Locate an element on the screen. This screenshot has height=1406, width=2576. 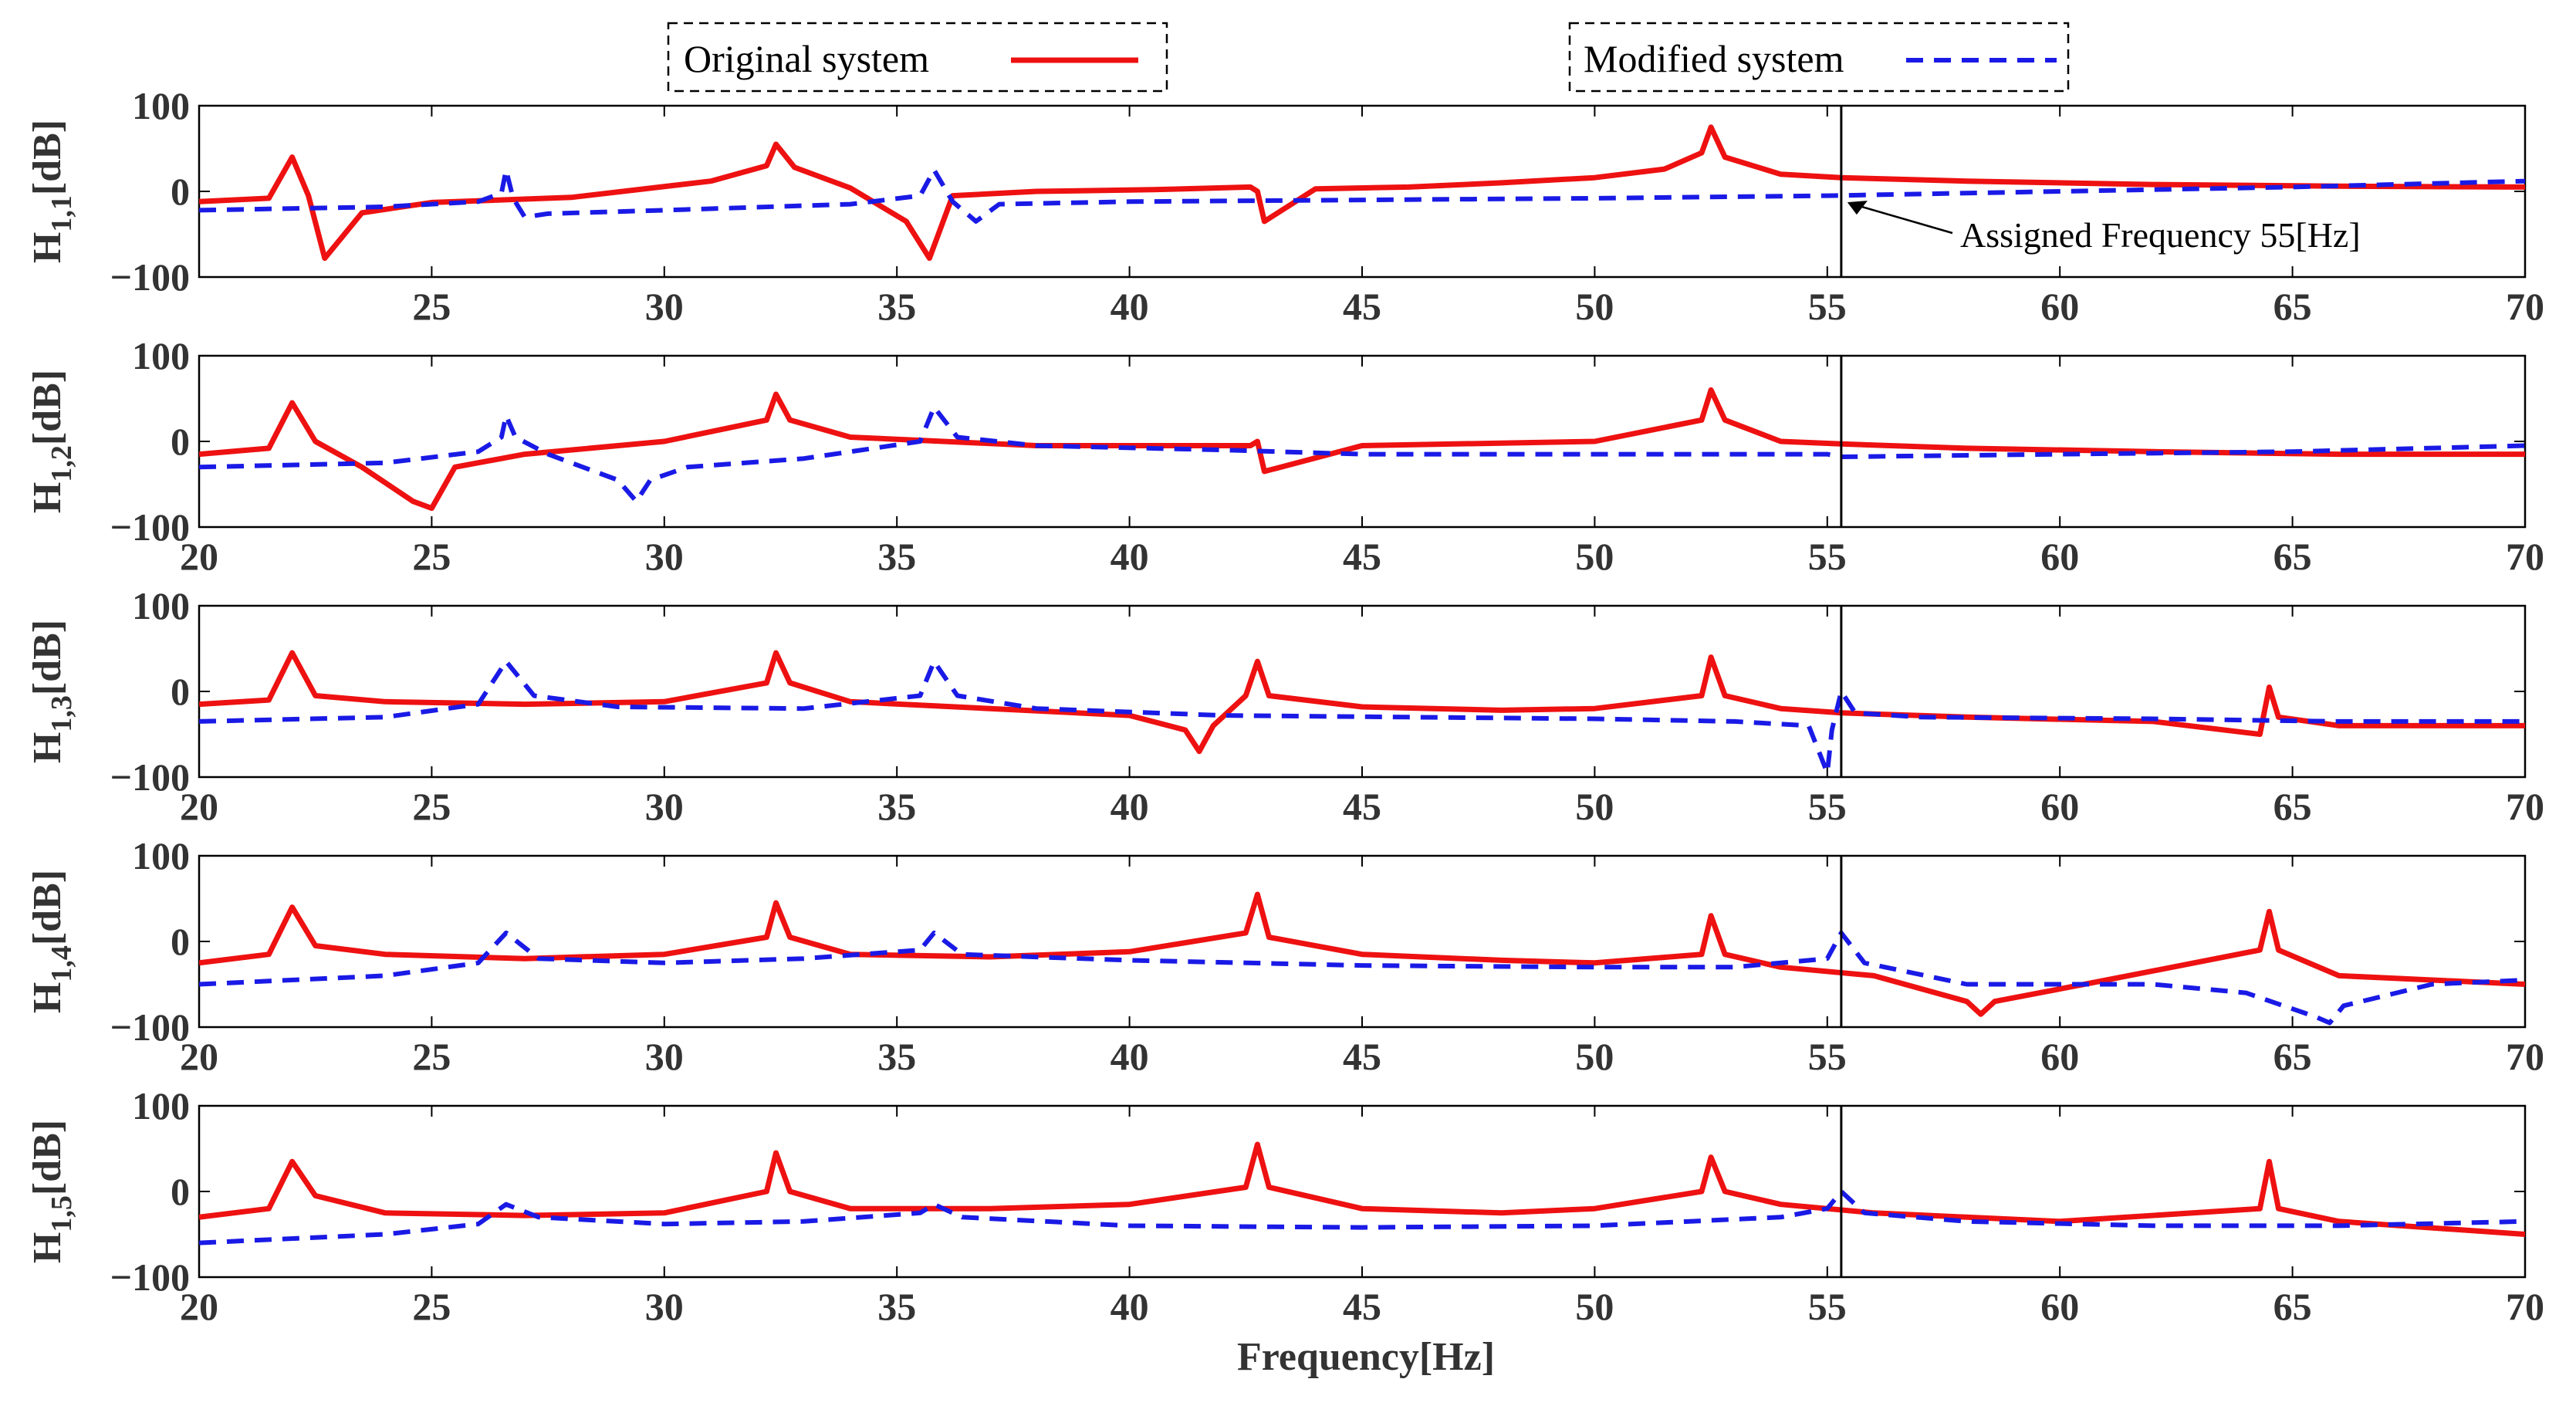
panel-2-frame is located at coordinates (1362, 441).